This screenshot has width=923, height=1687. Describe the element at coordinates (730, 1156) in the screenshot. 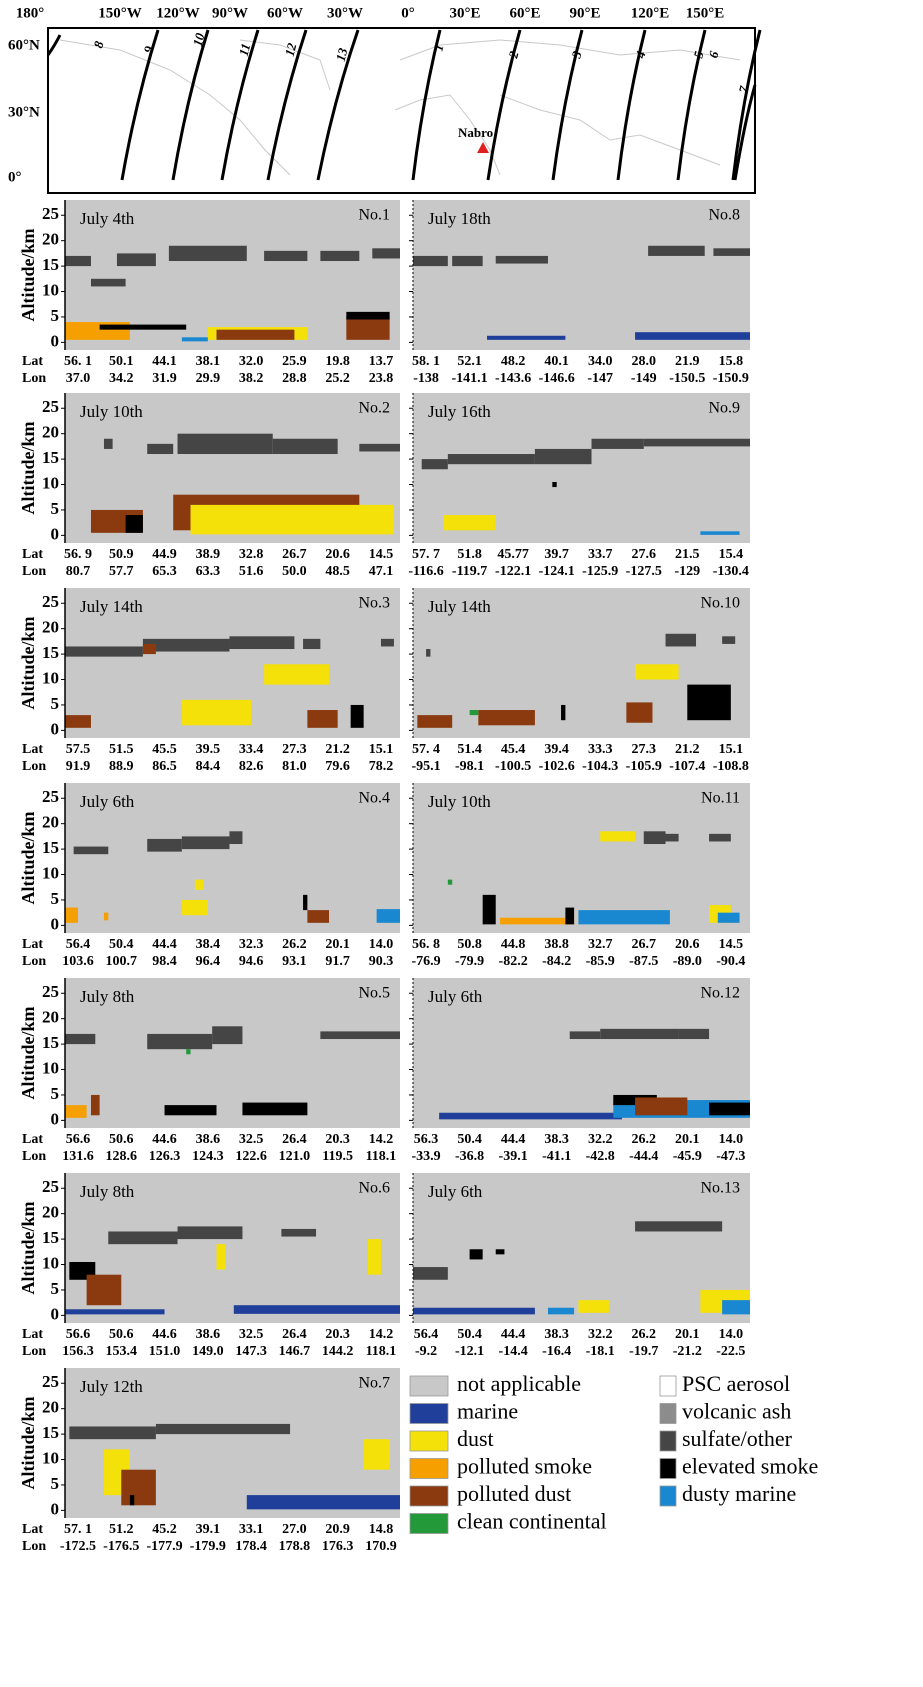

I see `lon-label: -47.3` at that location.